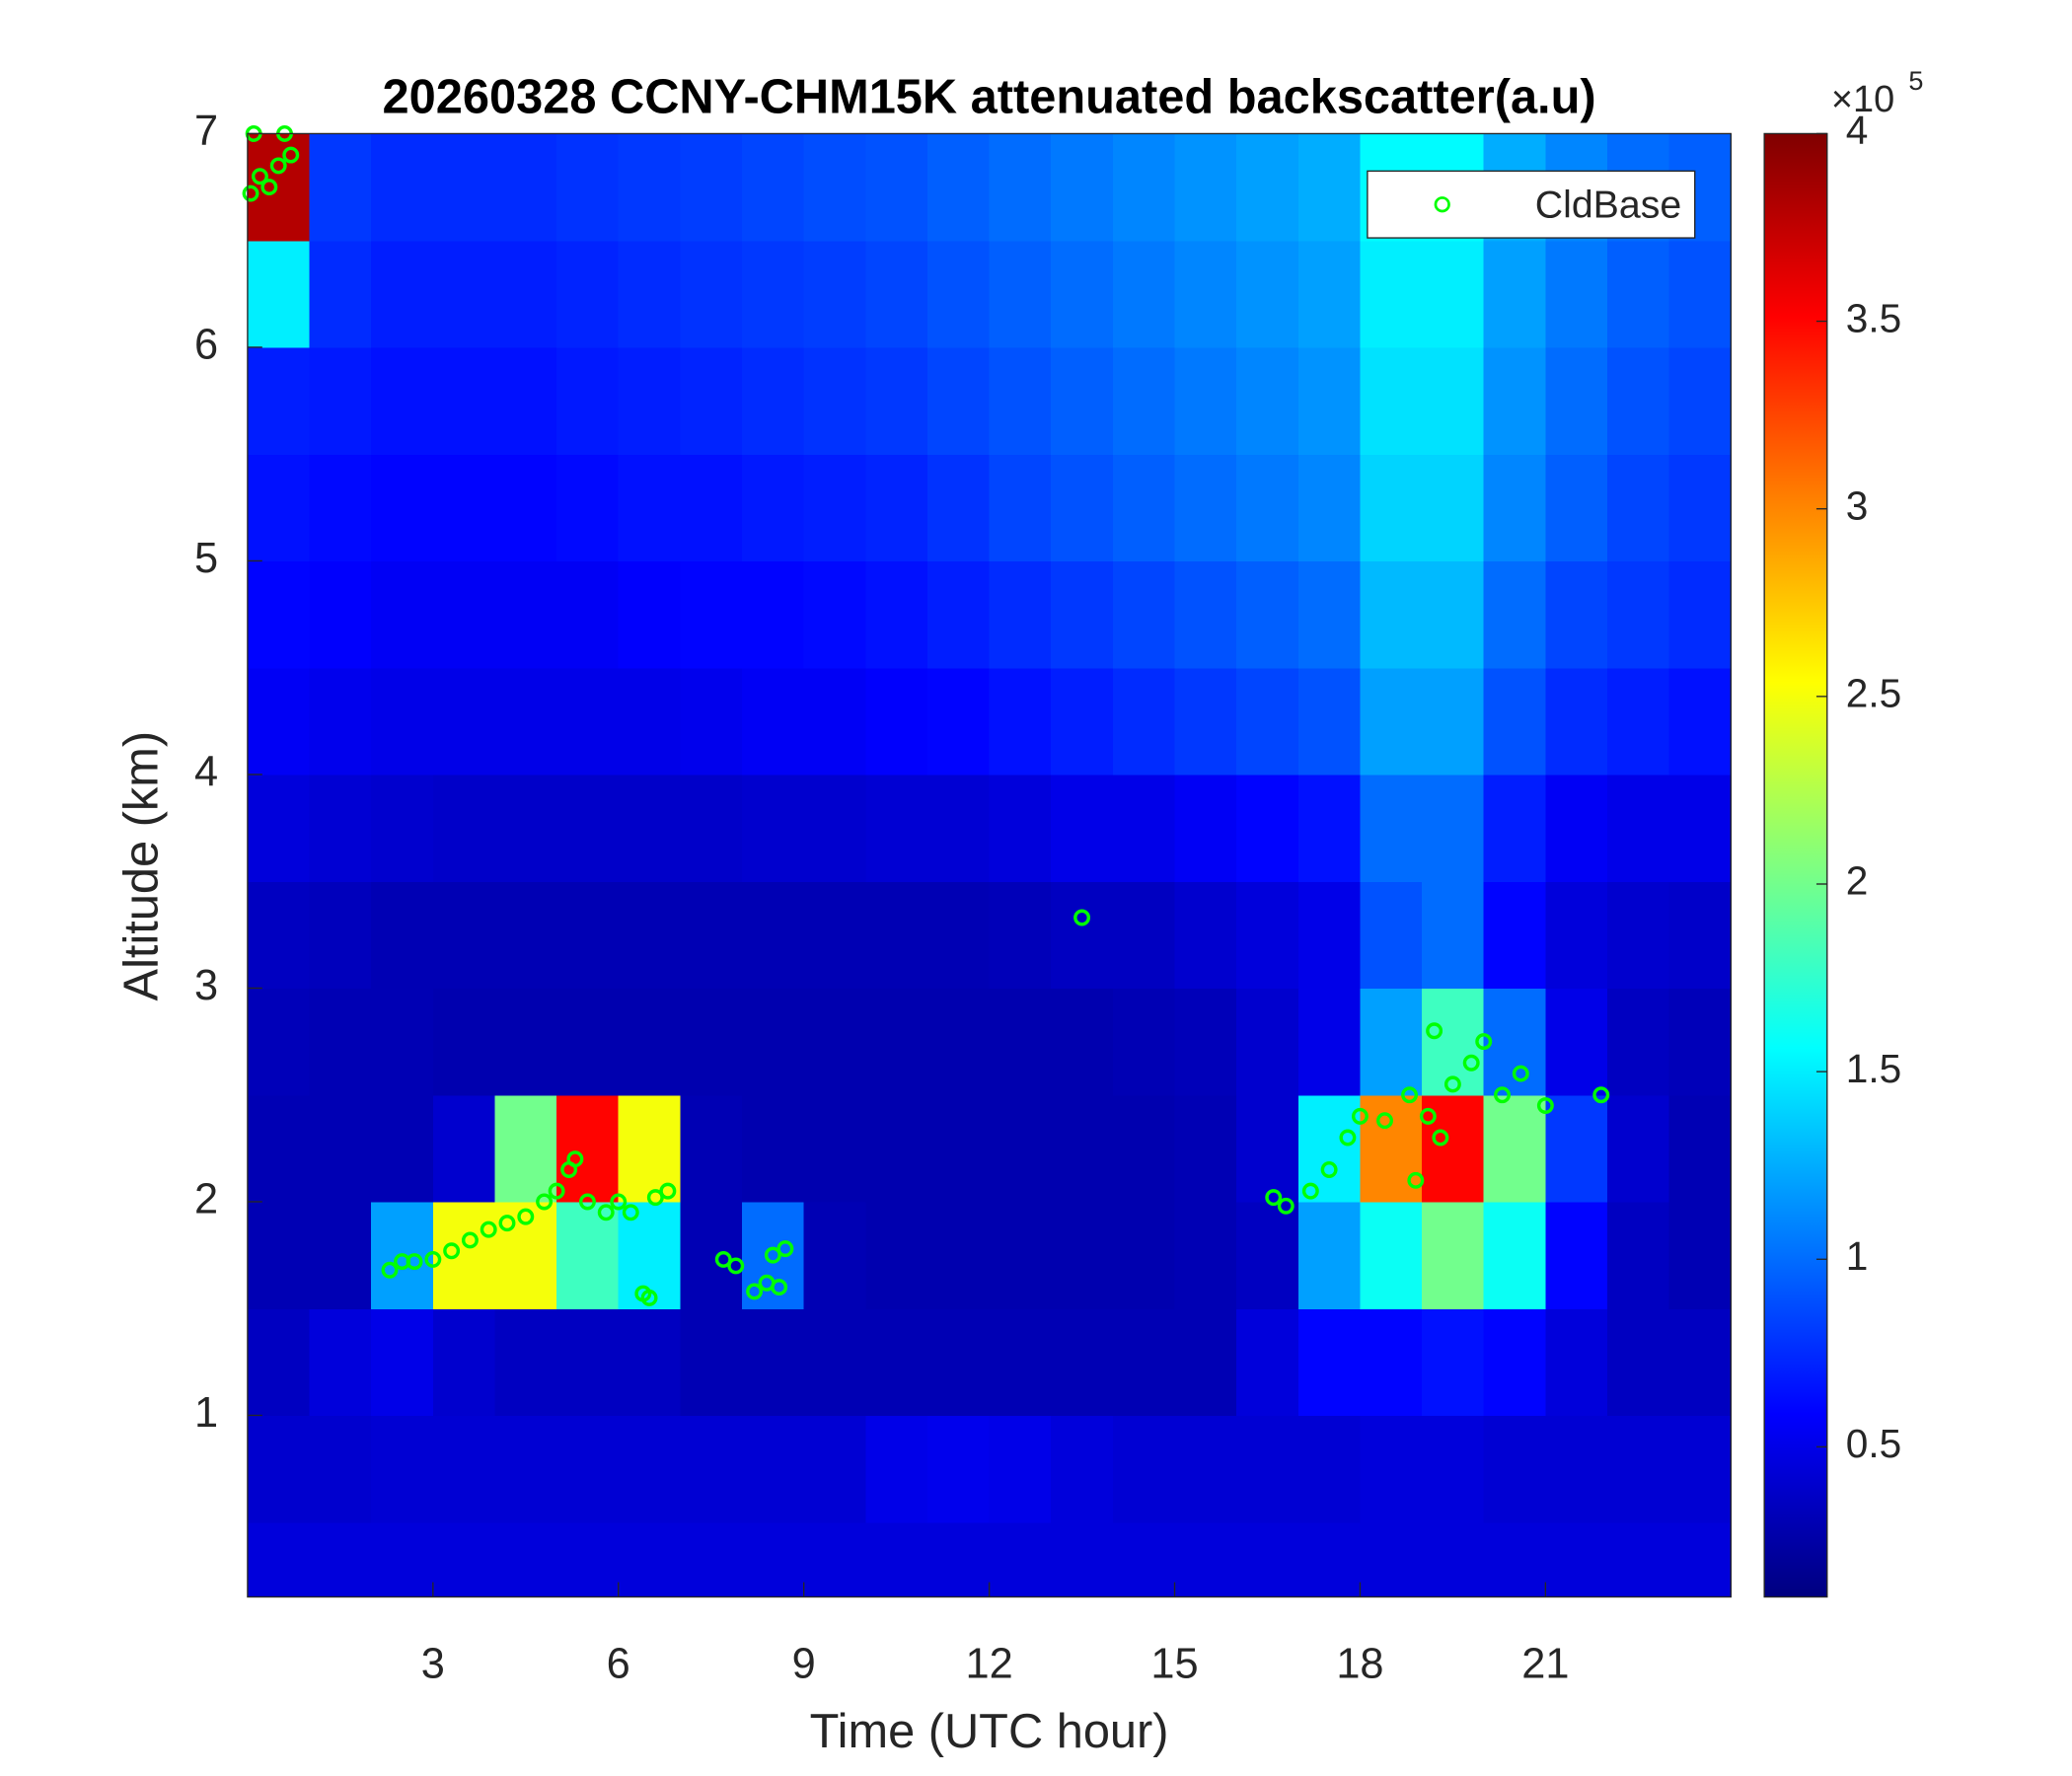 The image size is (2072, 1776). I want to click on colorbar-multiplier-exponent: 5, so click(1916, 80).